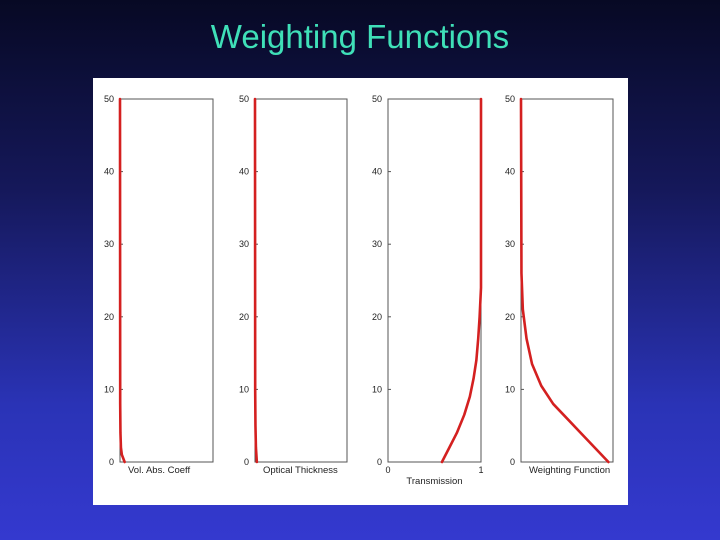 This screenshot has height=540, width=720. I want to click on chart-3-ytick-label-50: 50, so click(377, 99).